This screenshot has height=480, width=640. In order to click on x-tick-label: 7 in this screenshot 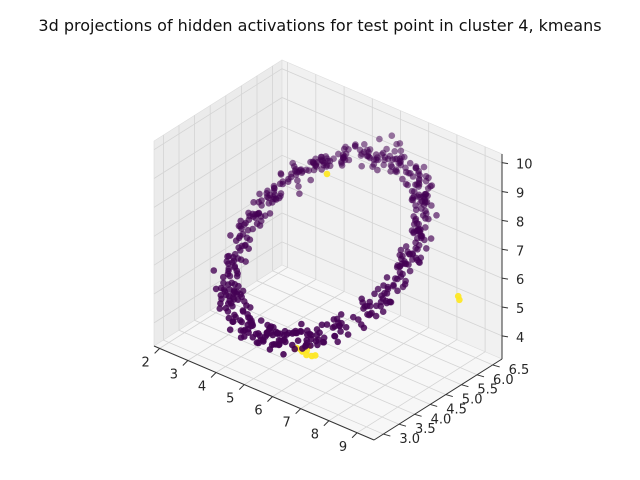, I will do `click(287, 423)`.